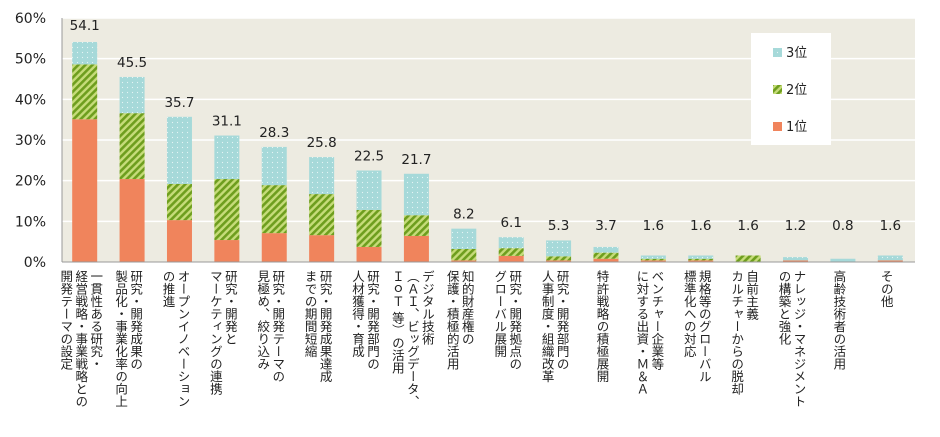 Image resolution: width=940 pixels, height=437 pixels. What do you see at coordinates (30, 100) in the screenshot?
I see `y-tick-label: 40%` at bounding box center [30, 100].